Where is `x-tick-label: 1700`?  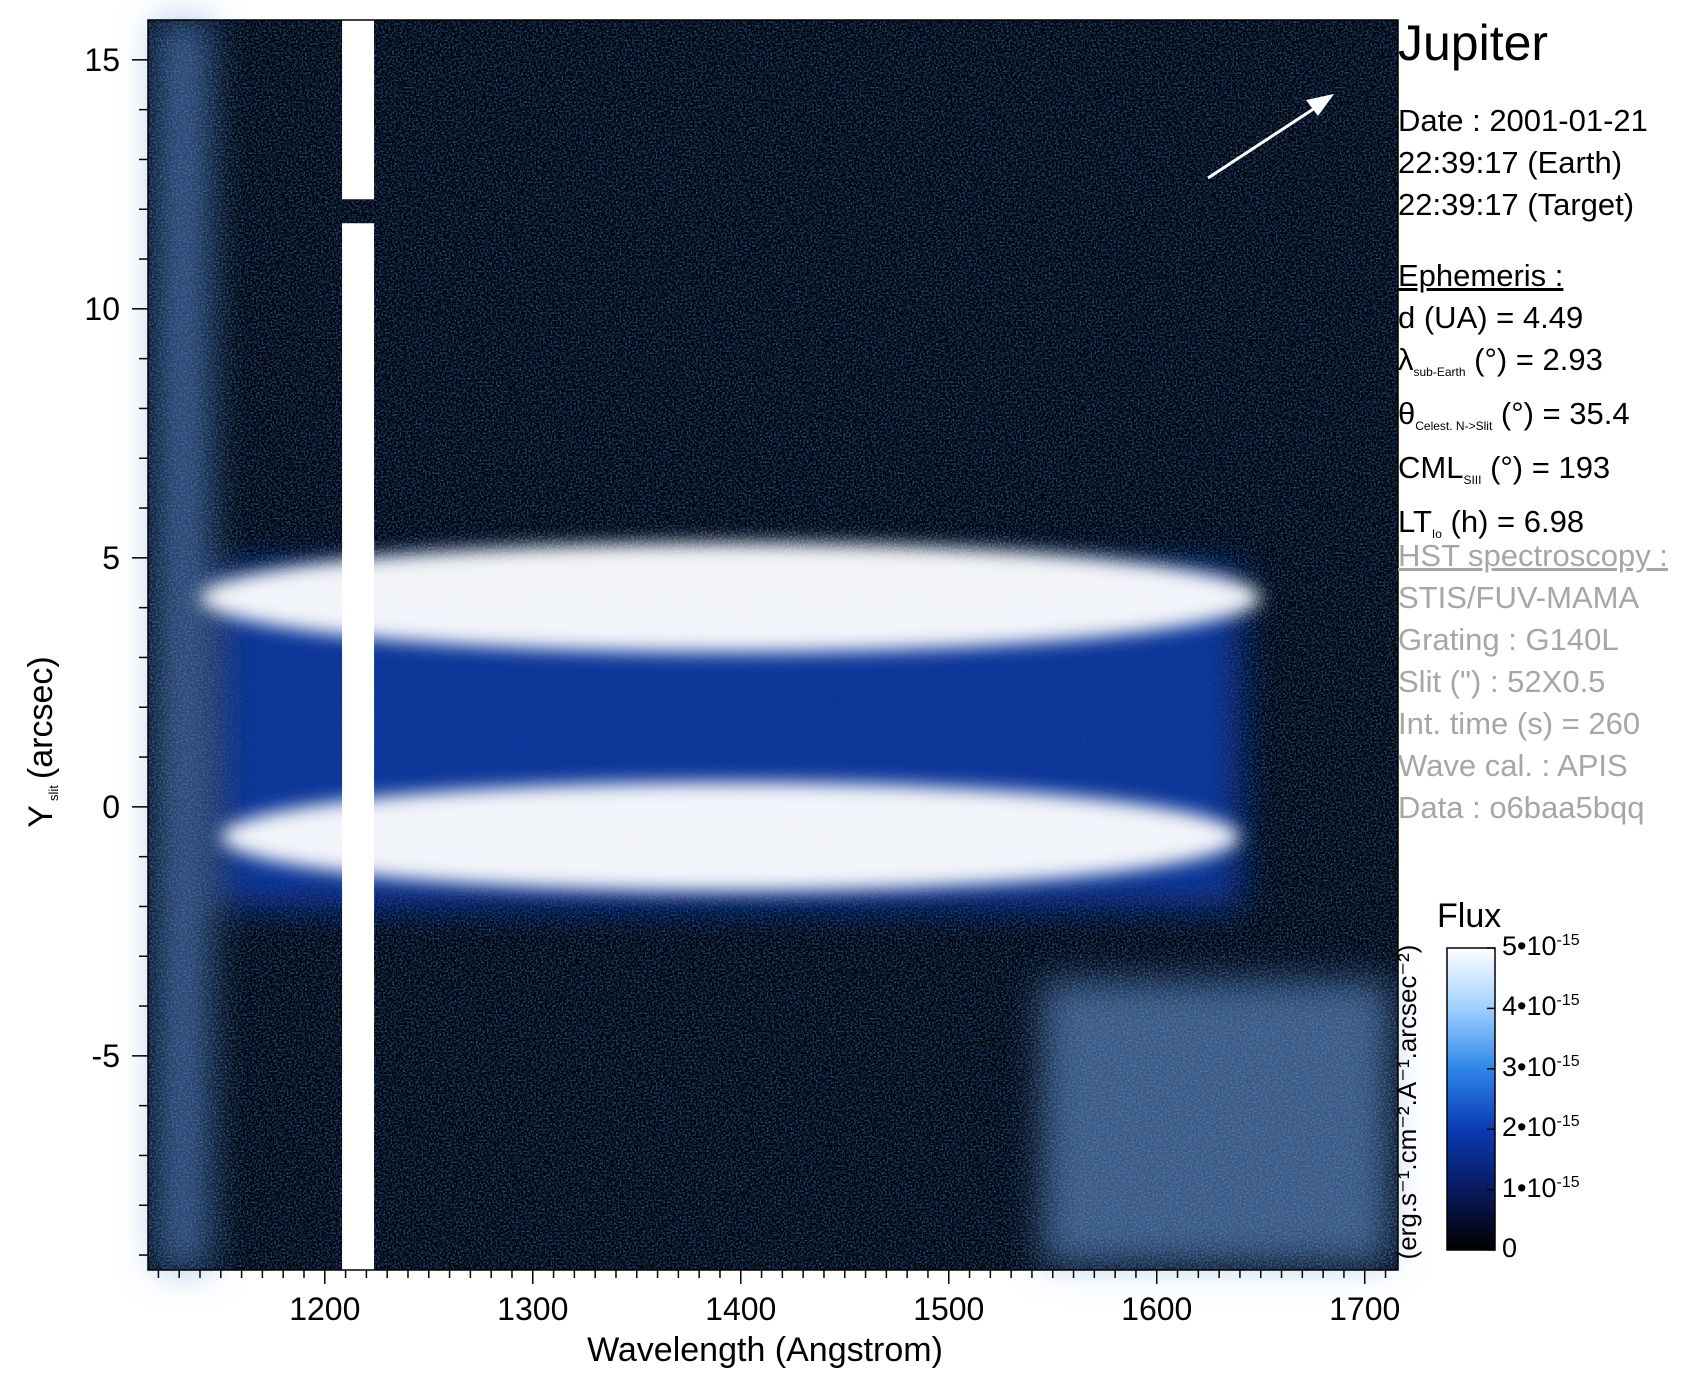
x-tick-label: 1700 is located at coordinates (1364, 1309).